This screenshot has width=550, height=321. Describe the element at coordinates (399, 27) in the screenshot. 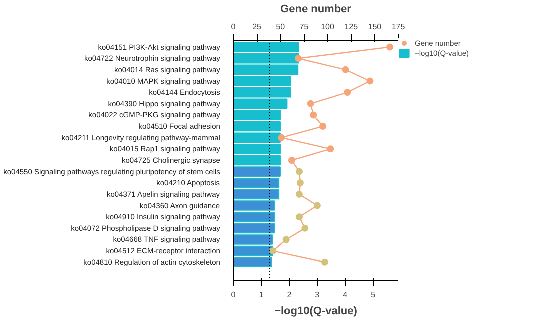

I see `x2-tick-label: 175` at that location.